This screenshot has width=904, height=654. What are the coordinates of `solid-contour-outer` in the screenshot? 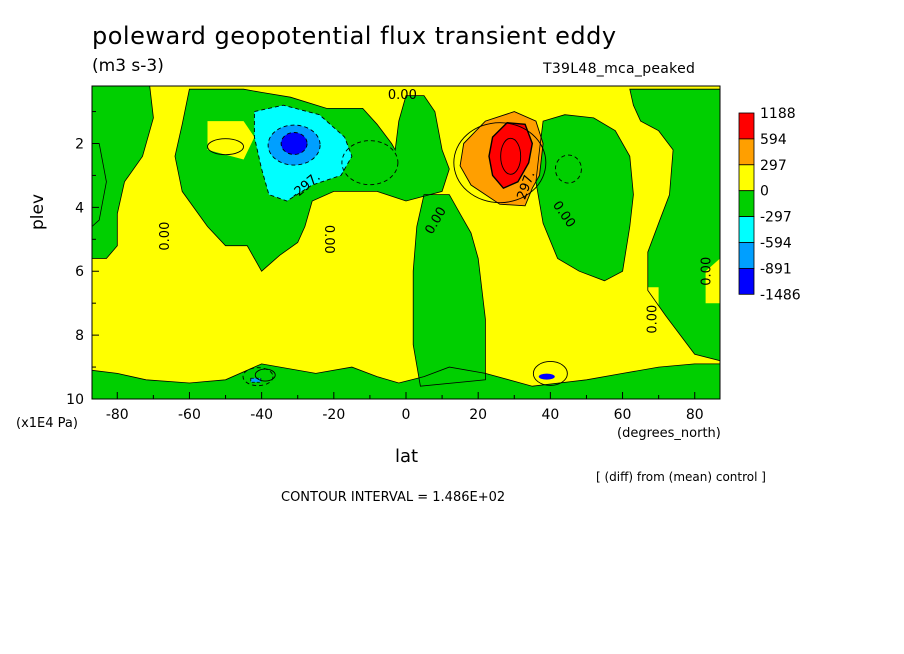 It's located at (500, 163).